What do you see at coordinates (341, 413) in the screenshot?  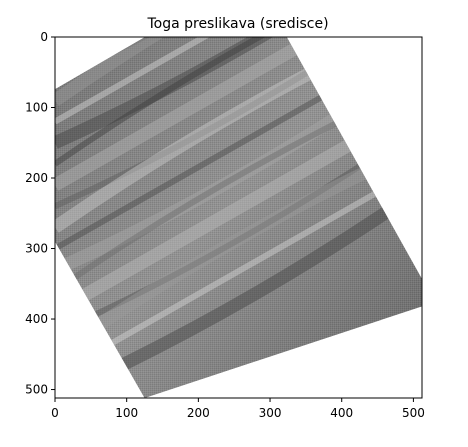 I see `x-tick-label: 400` at bounding box center [341, 413].